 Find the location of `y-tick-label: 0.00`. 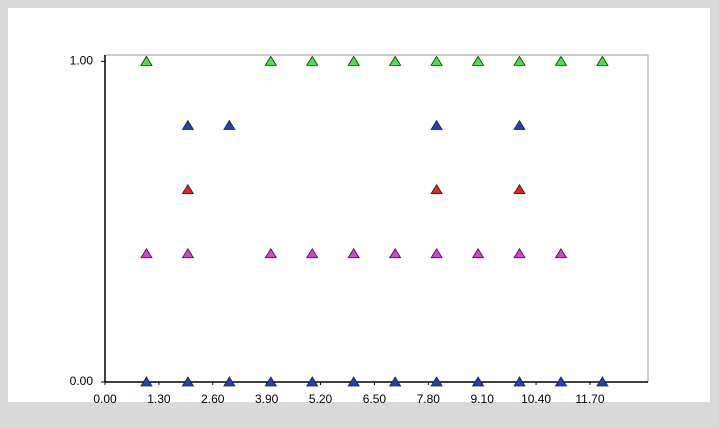

y-tick-label: 0.00 is located at coordinates (82, 381).